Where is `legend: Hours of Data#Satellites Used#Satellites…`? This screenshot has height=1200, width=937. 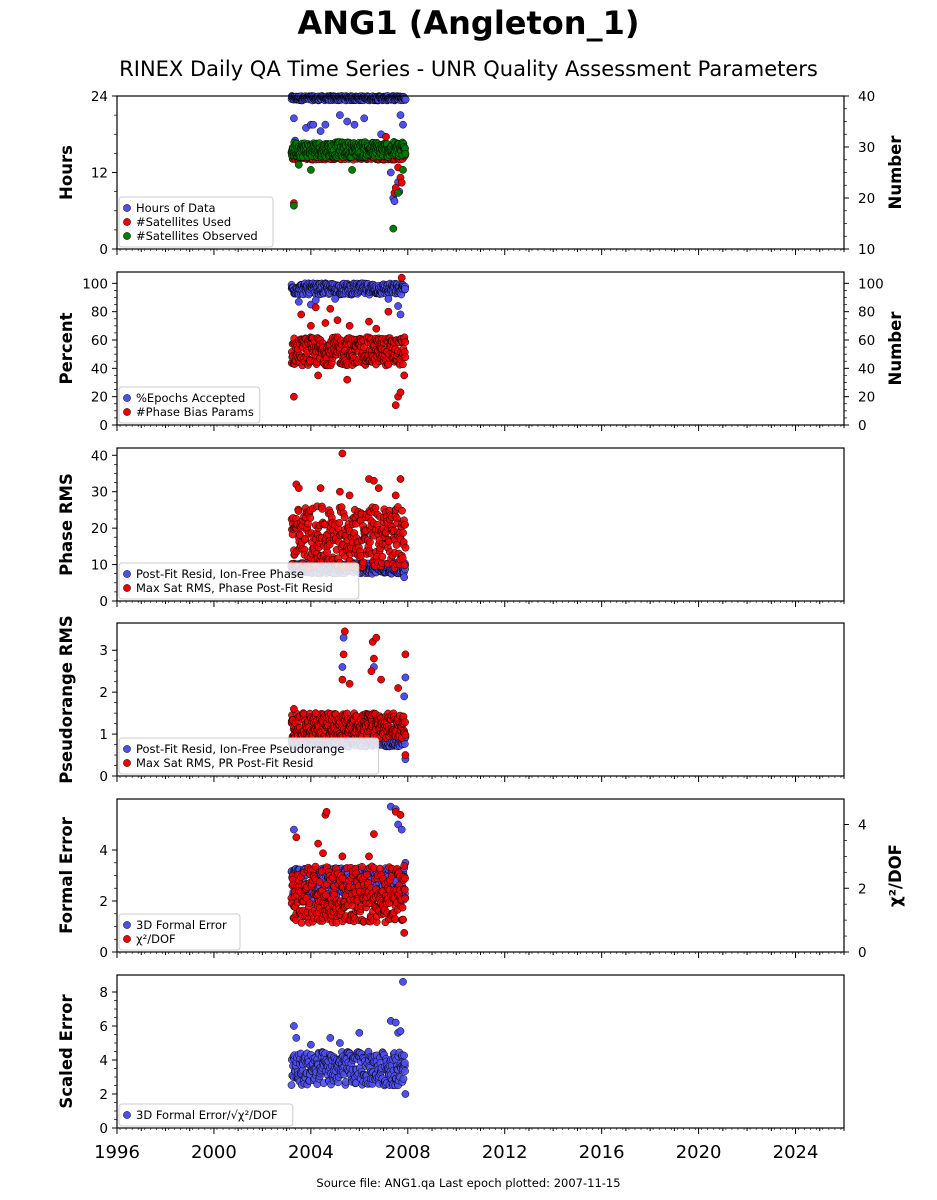 legend: Hours of Data#Satellites Used#Satellites… is located at coordinates (196, 222).